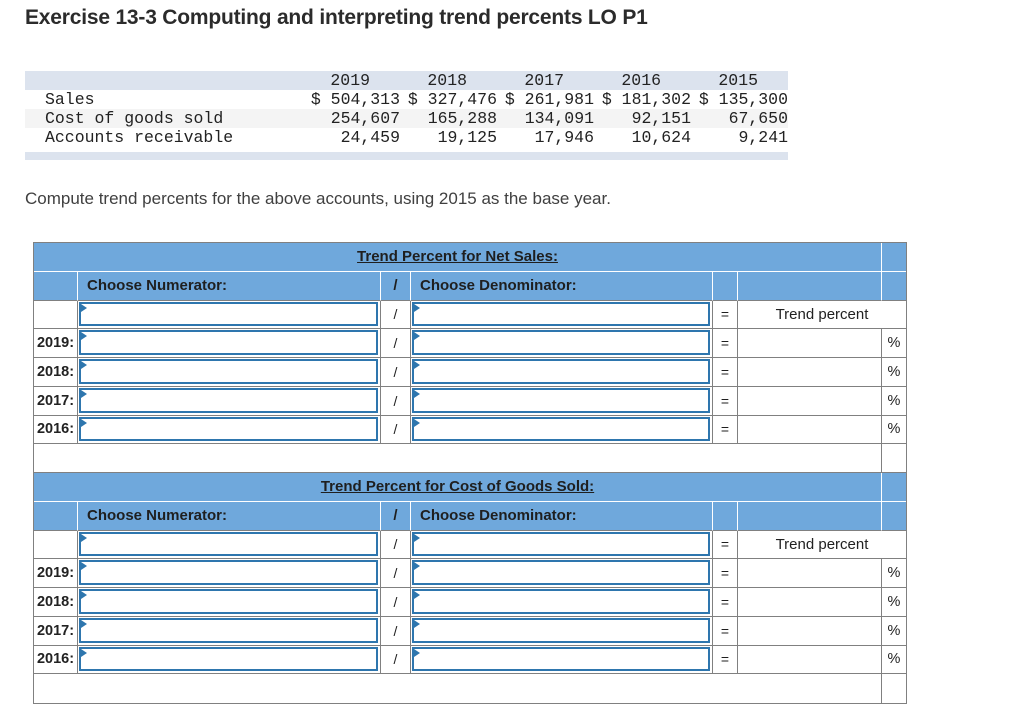 The image size is (1024, 704). What do you see at coordinates (458, 688) in the screenshot?
I see `spacer-row` at bounding box center [458, 688].